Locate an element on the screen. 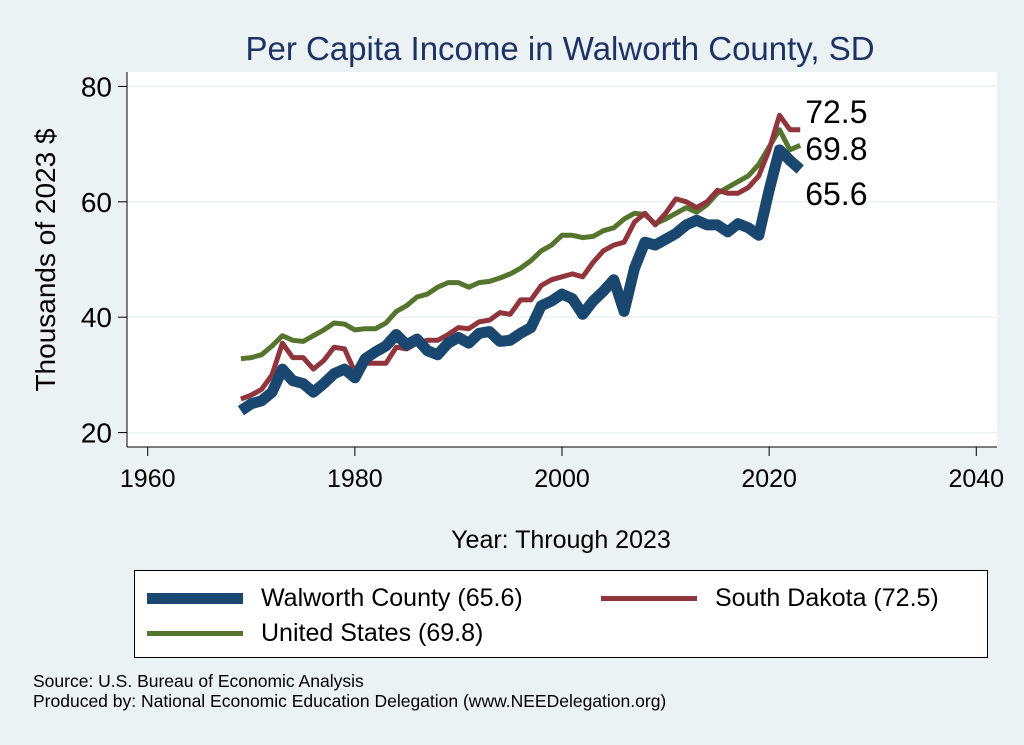 This screenshot has width=1024, height=745. legend-label-south-dakota: South Dakota (72.5) is located at coordinates (827, 598).